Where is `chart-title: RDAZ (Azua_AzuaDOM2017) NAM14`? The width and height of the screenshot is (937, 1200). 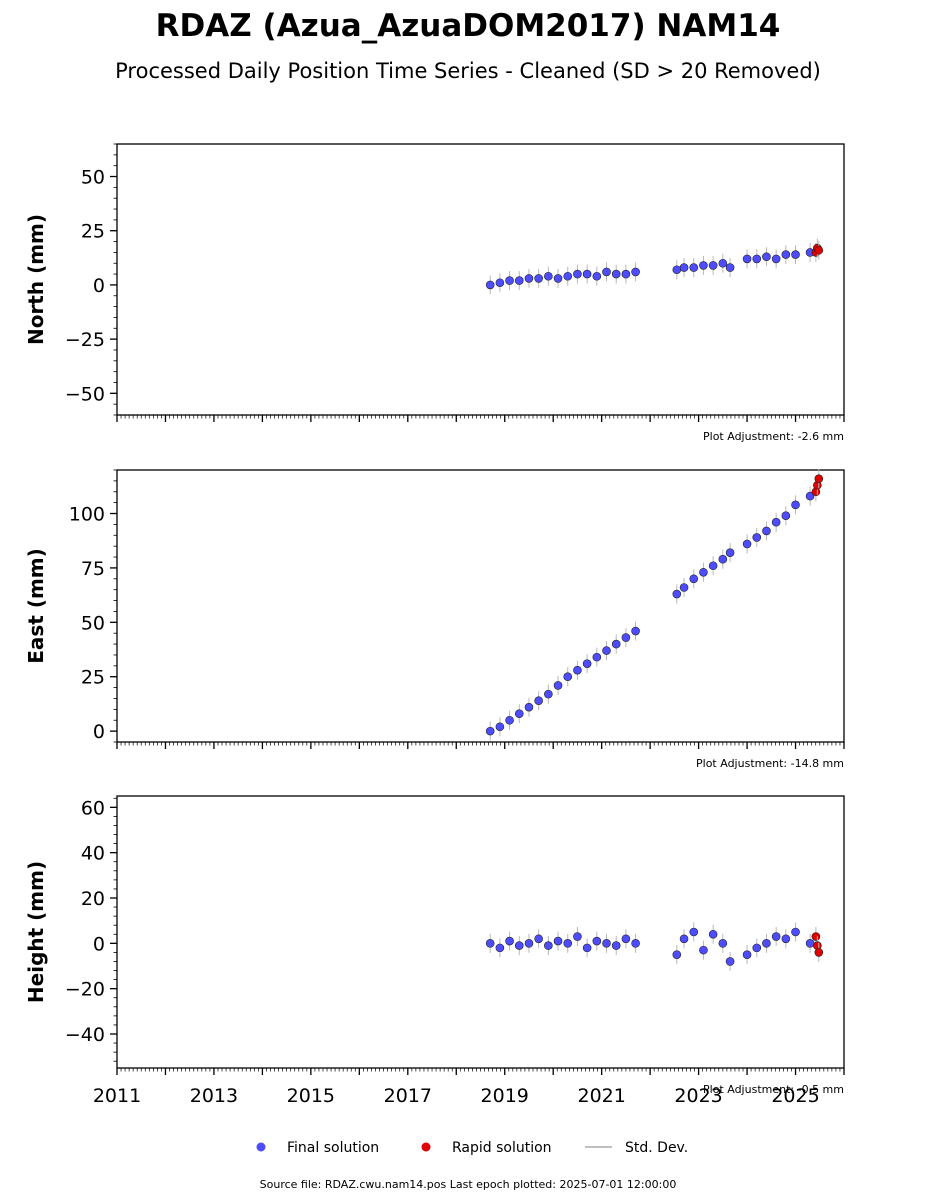 chart-title: RDAZ (Azua_AzuaDOM2017) NAM14 is located at coordinates (468, 26).